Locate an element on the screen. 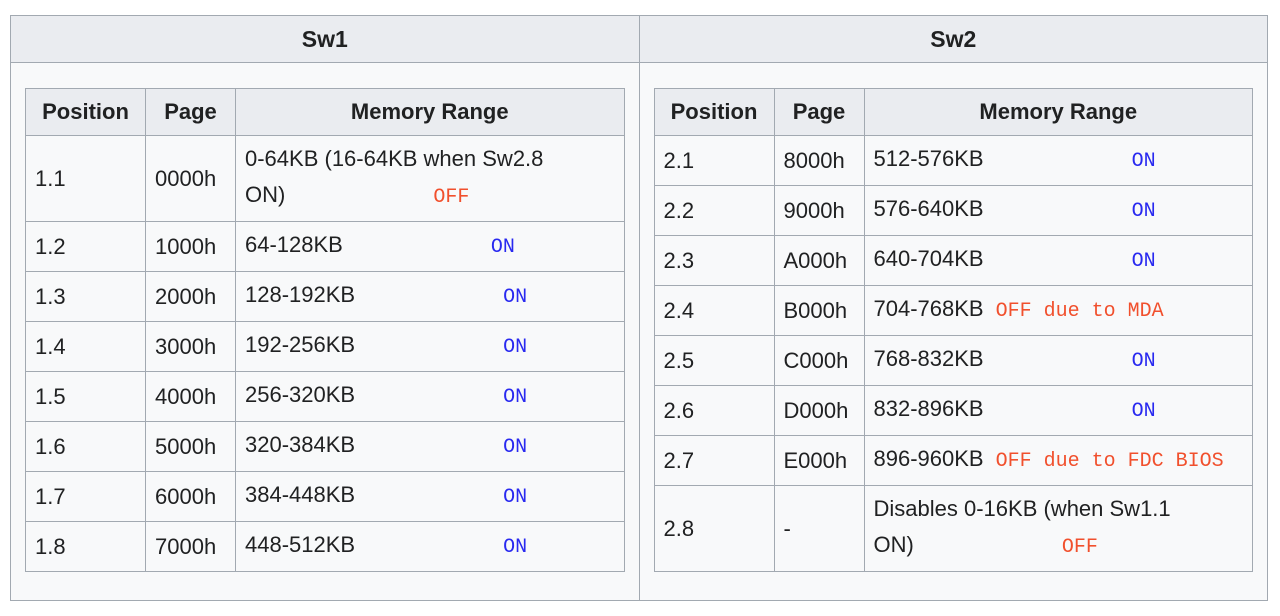  position-cell: 2.1 is located at coordinates (714, 160).